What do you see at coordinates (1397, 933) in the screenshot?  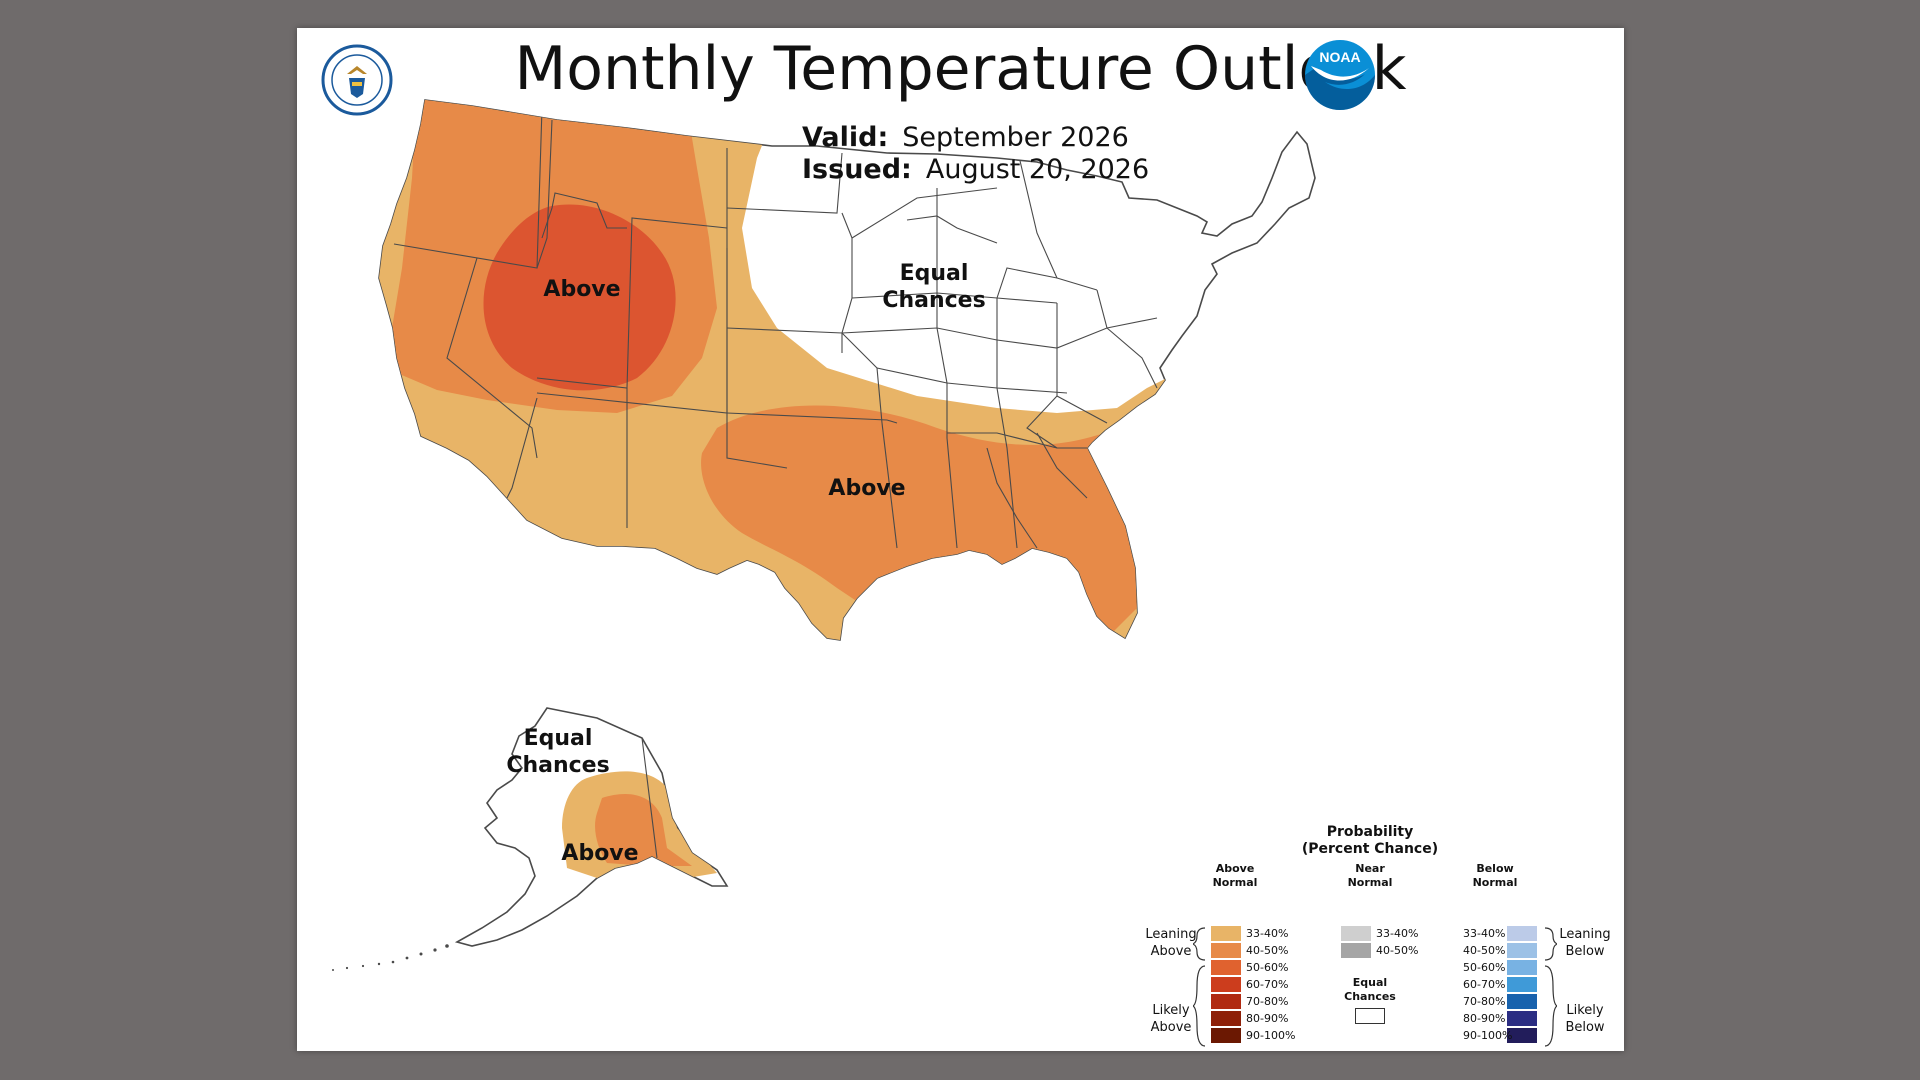 I see `near-percent-label: 33-40%` at bounding box center [1397, 933].